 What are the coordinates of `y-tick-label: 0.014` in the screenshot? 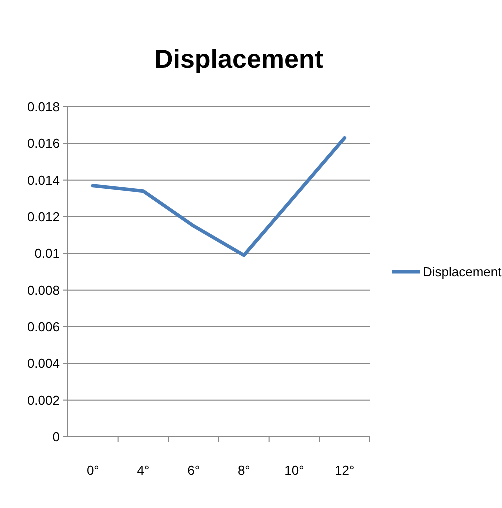 It's located at (43, 180).